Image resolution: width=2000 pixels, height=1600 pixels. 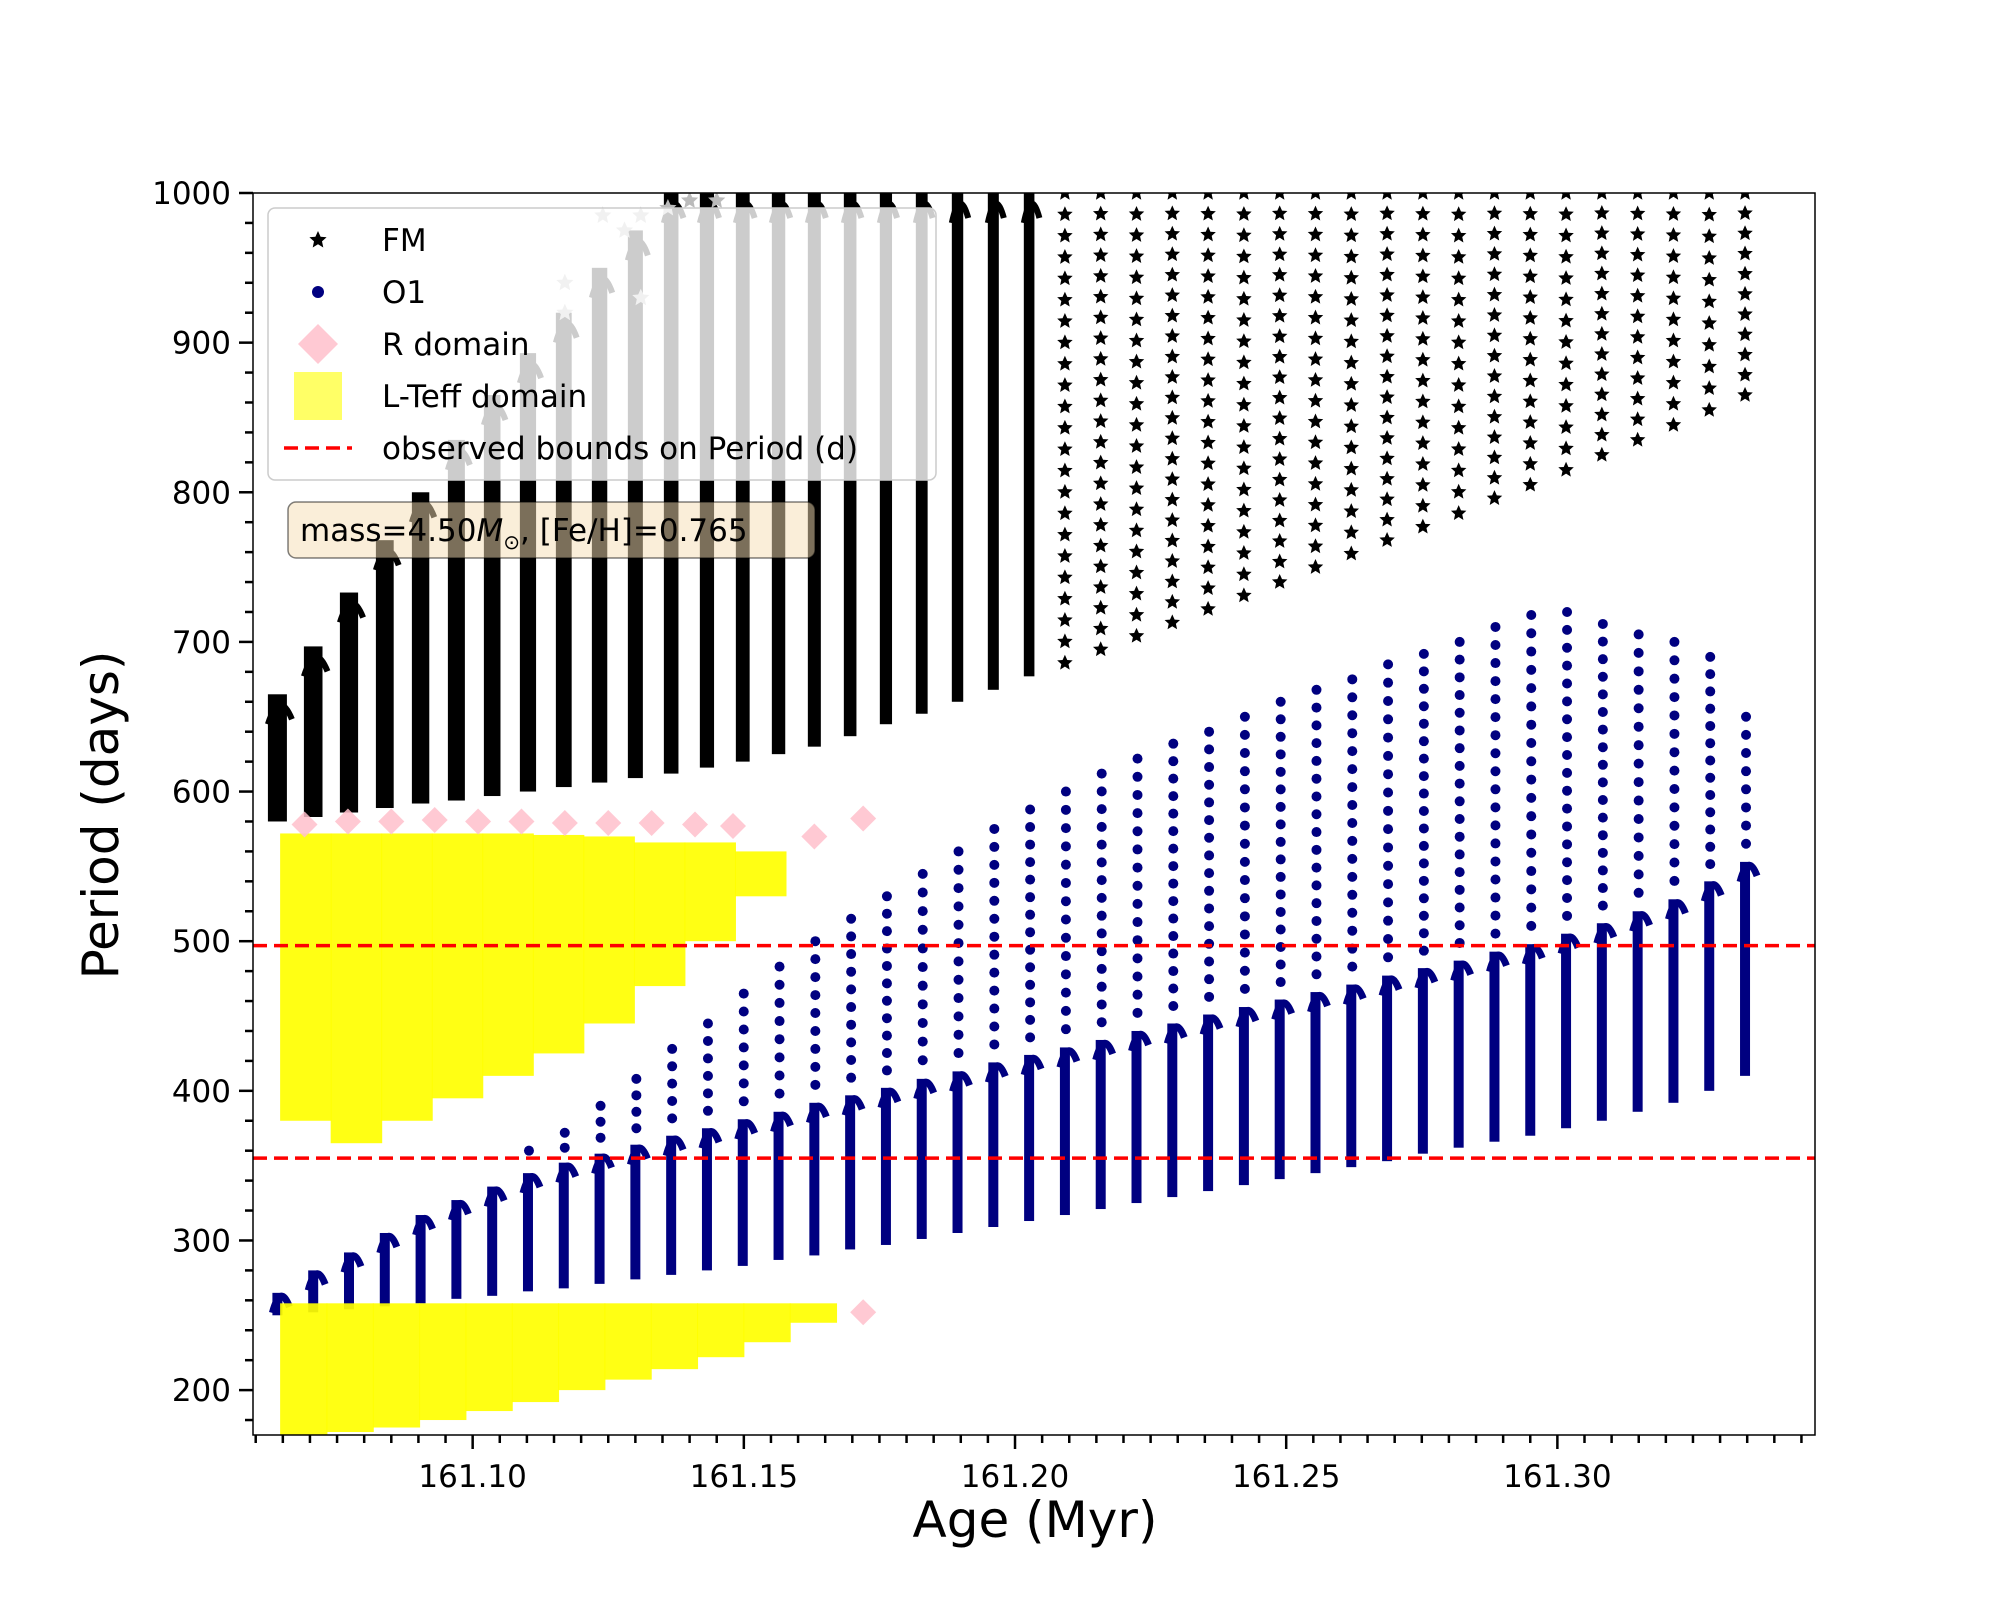 What do you see at coordinates (490, 531) in the screenshot?
I see `annotation-mass-symbol: M` at bounding box center [490, 531].